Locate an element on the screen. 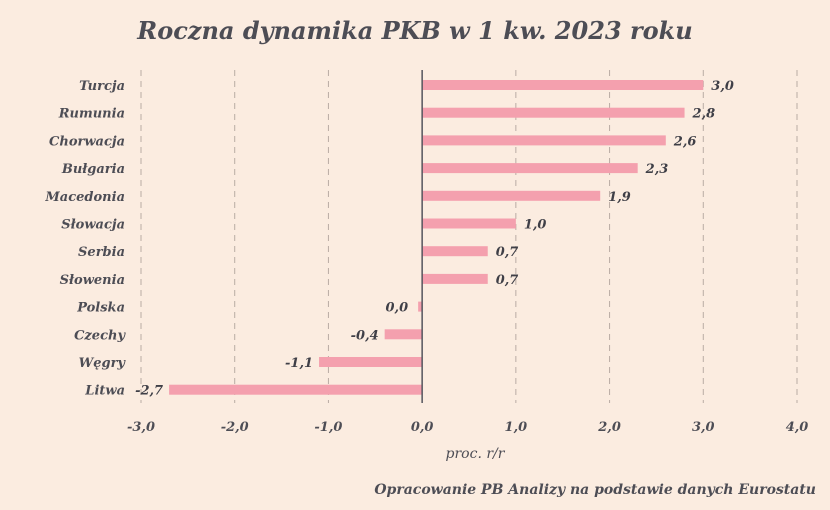  category-label: Litwa is located at coordinates (104, 391).